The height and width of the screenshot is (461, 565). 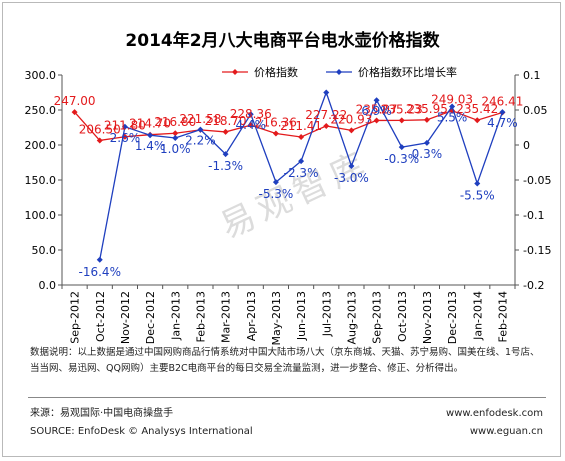 I want to click on y-right-tick-label: -0.05, so click(x=537, y=180).